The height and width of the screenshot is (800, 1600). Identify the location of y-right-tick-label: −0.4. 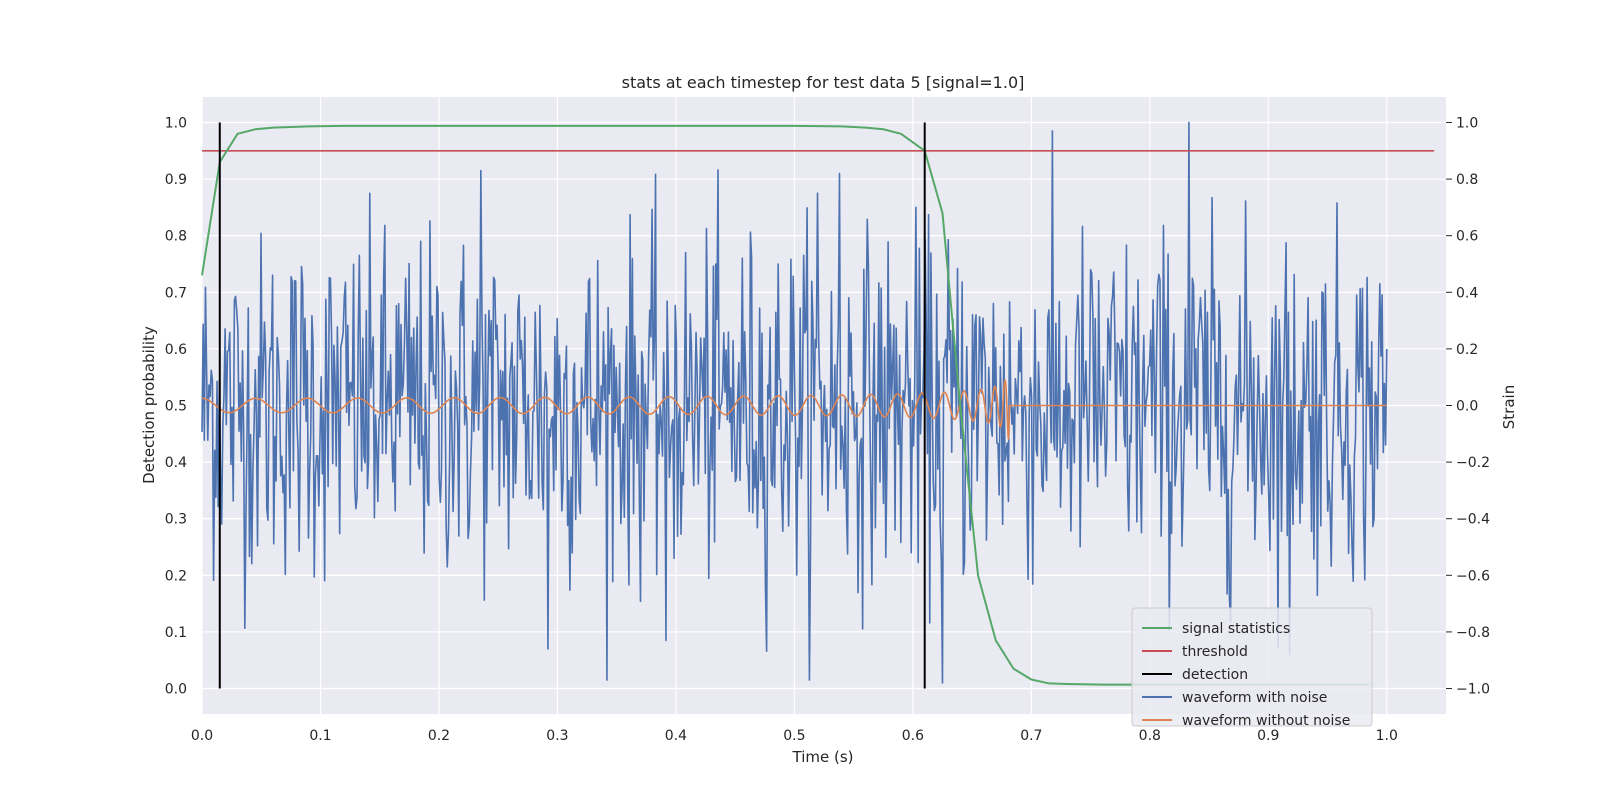
(1473, 520).